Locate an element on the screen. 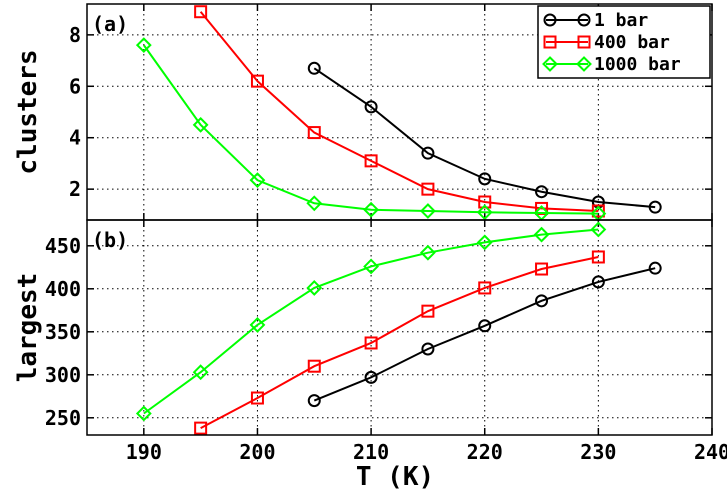  panel-label: (a) is located at coordinates (110, 24).